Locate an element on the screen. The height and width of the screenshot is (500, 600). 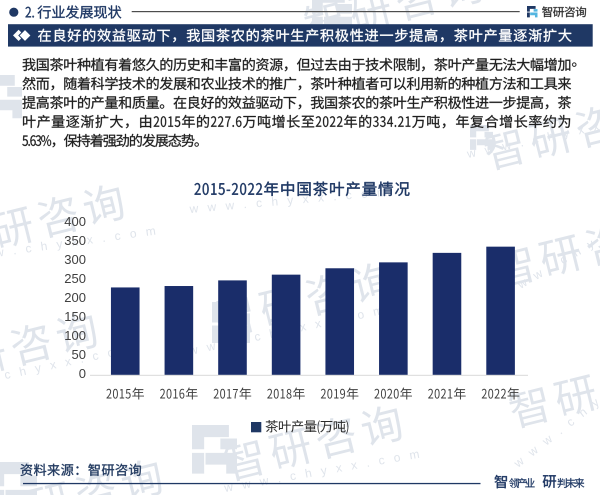
svg-text: 150 is located at coordinates (75, 316).